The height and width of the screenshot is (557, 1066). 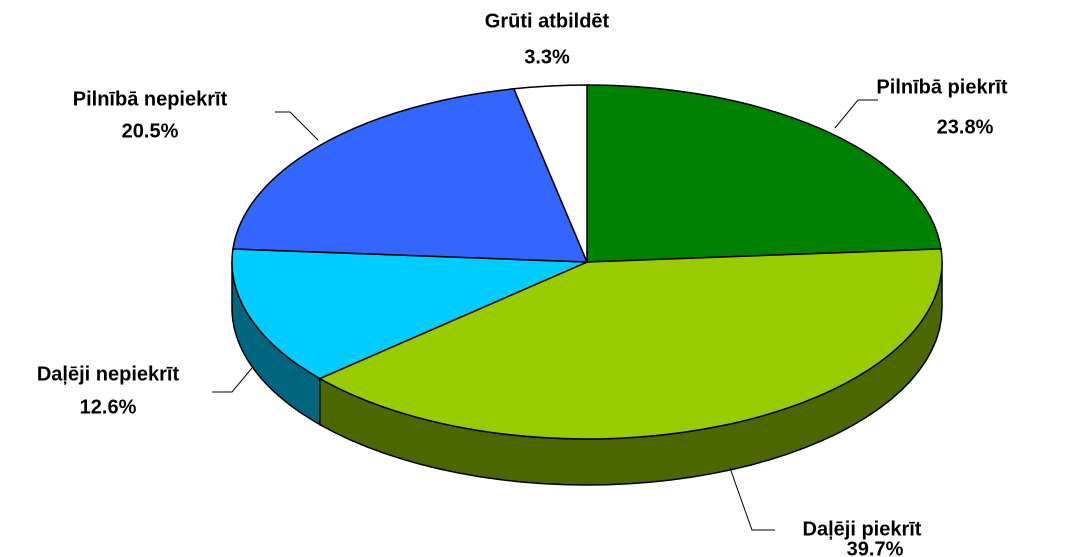 I want to click on slice-value-label: 12.6%, so click(x=108, y=407).